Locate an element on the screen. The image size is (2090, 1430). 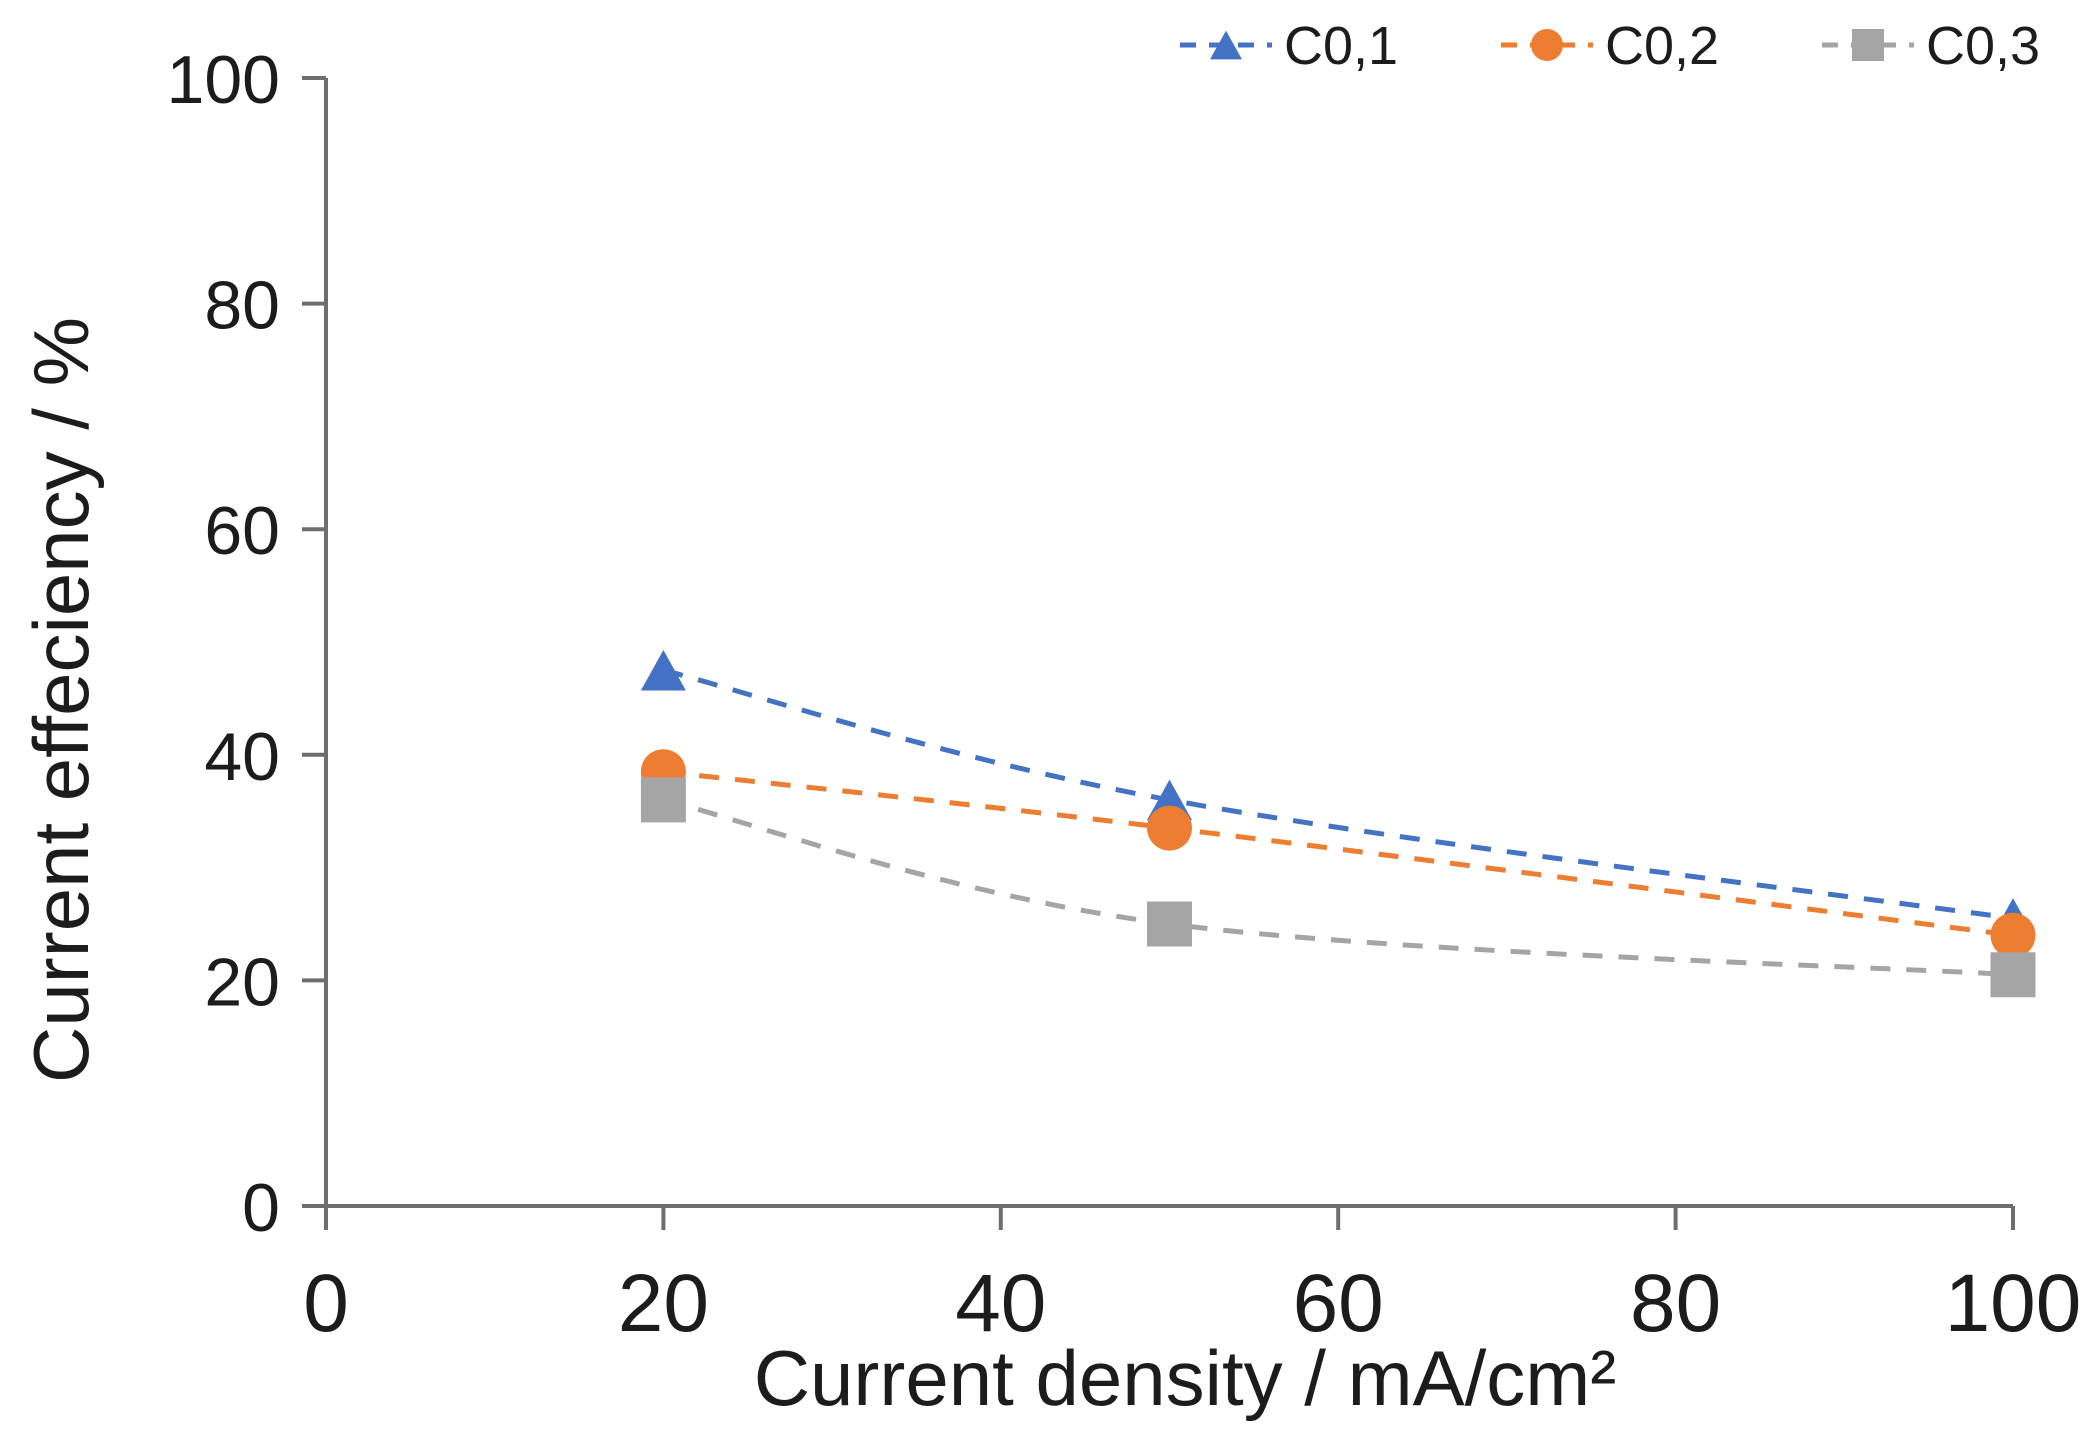
data-point-c0-1-x20 is located at coordinates (663, 670).